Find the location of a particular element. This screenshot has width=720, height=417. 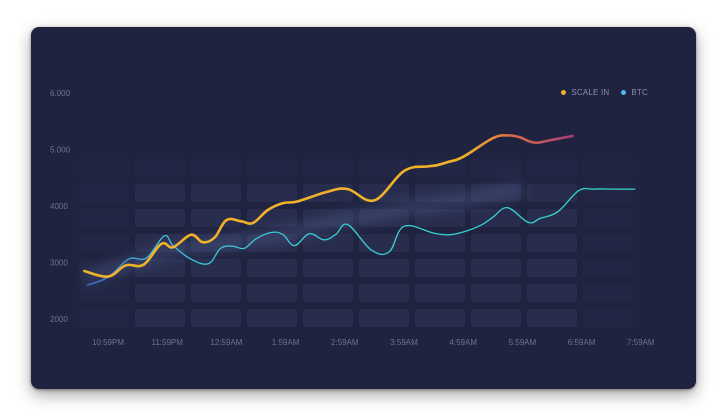

legend: SCALE IN BTC is located at coordinates (604, 92).